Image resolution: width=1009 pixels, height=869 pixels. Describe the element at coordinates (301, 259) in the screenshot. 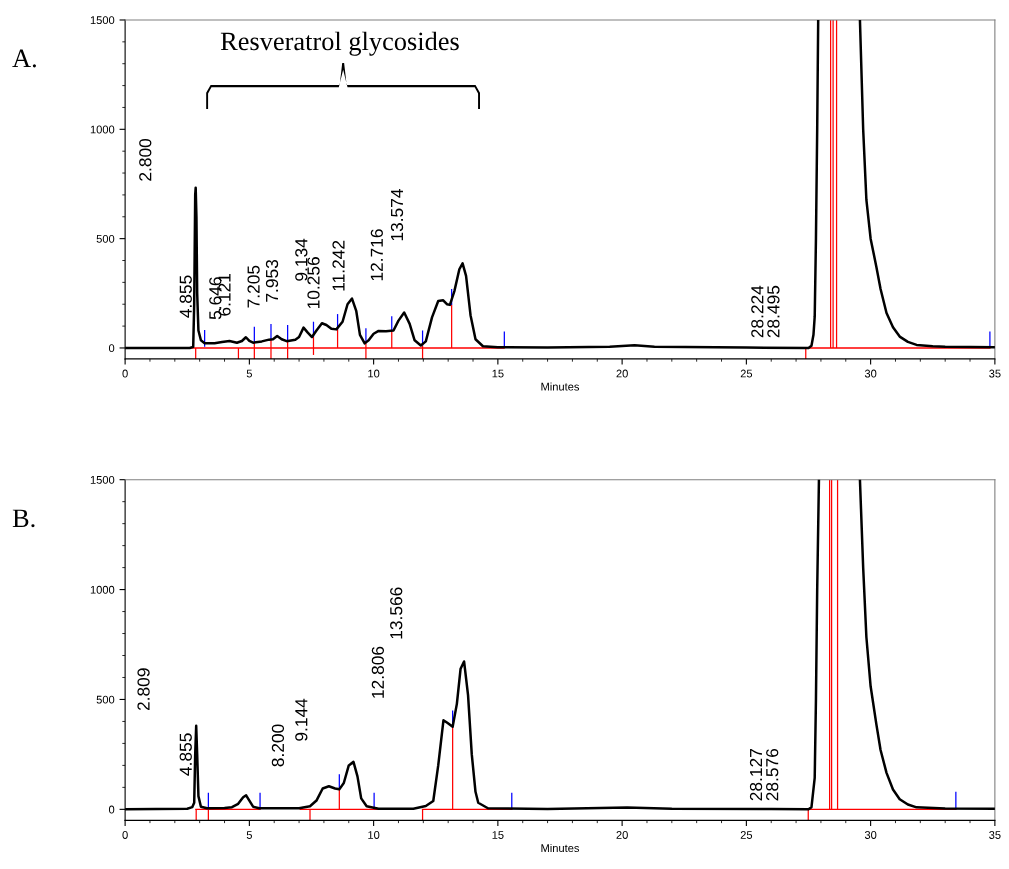

I see `annotation: 9.134` at that location.